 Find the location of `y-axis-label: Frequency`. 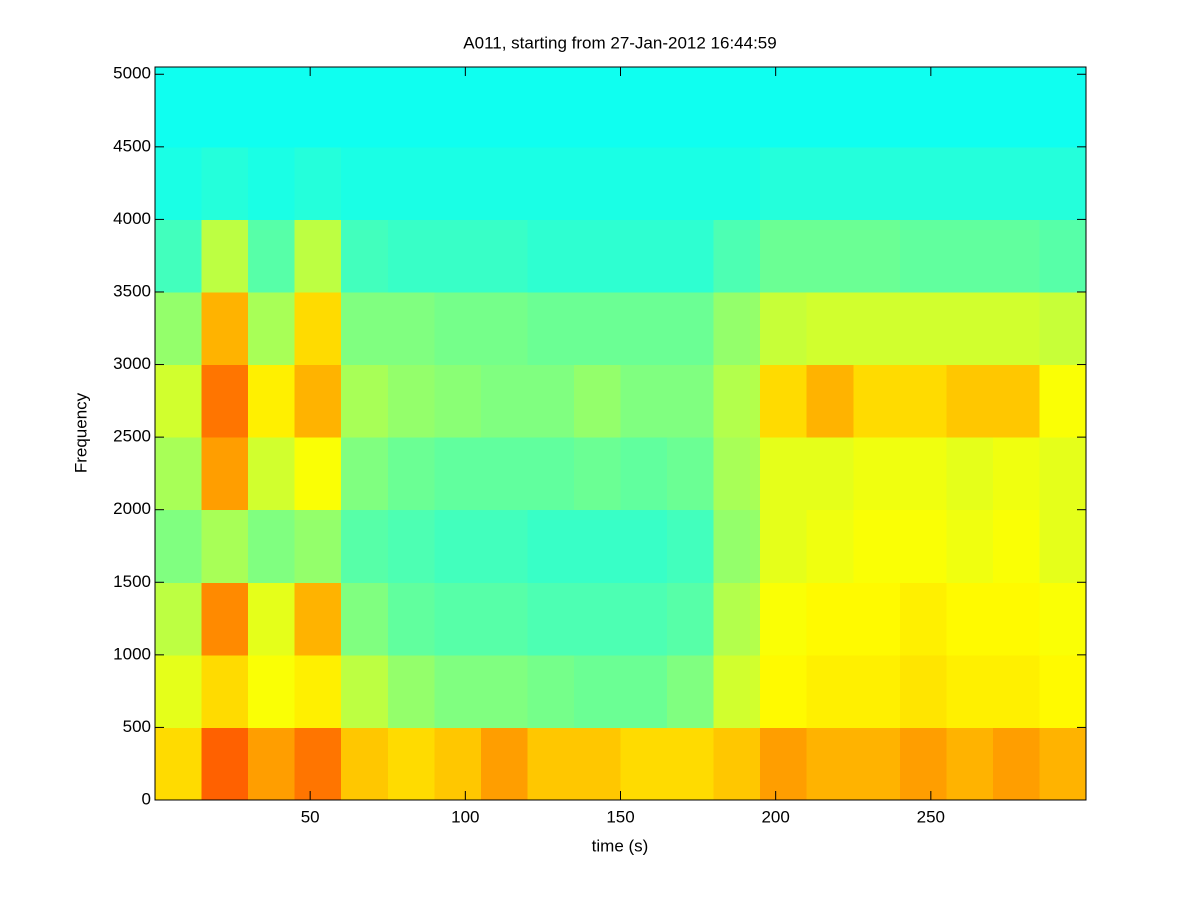

y-axis-label: Frequency is located at coordinates (80, 432).